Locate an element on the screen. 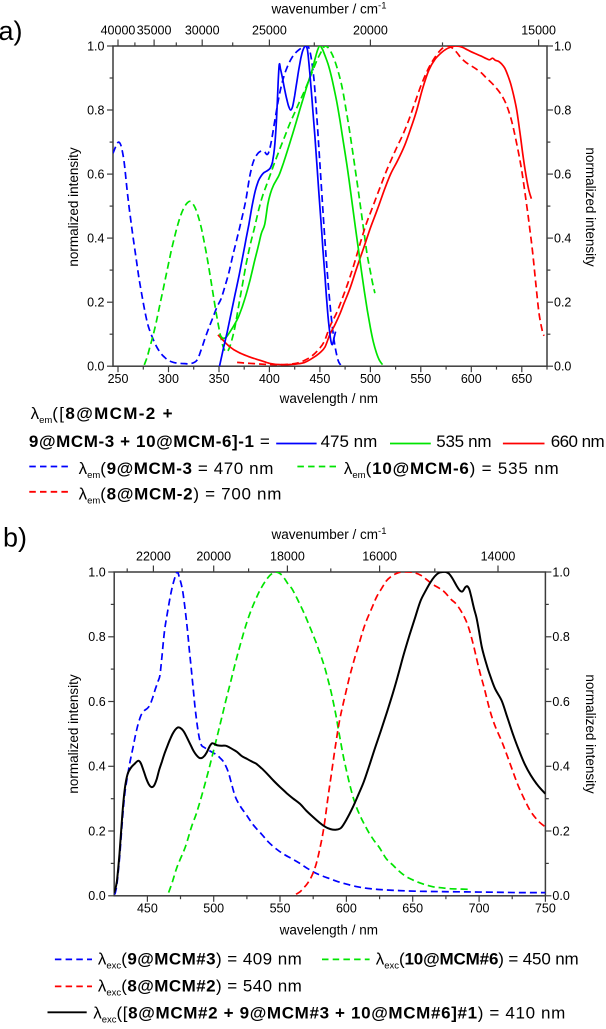 The height and width of the screenshot is (1029, 606). svg-text: λexc​(8@MCM#2) = 540 nm is located at coordinates (200, 987).